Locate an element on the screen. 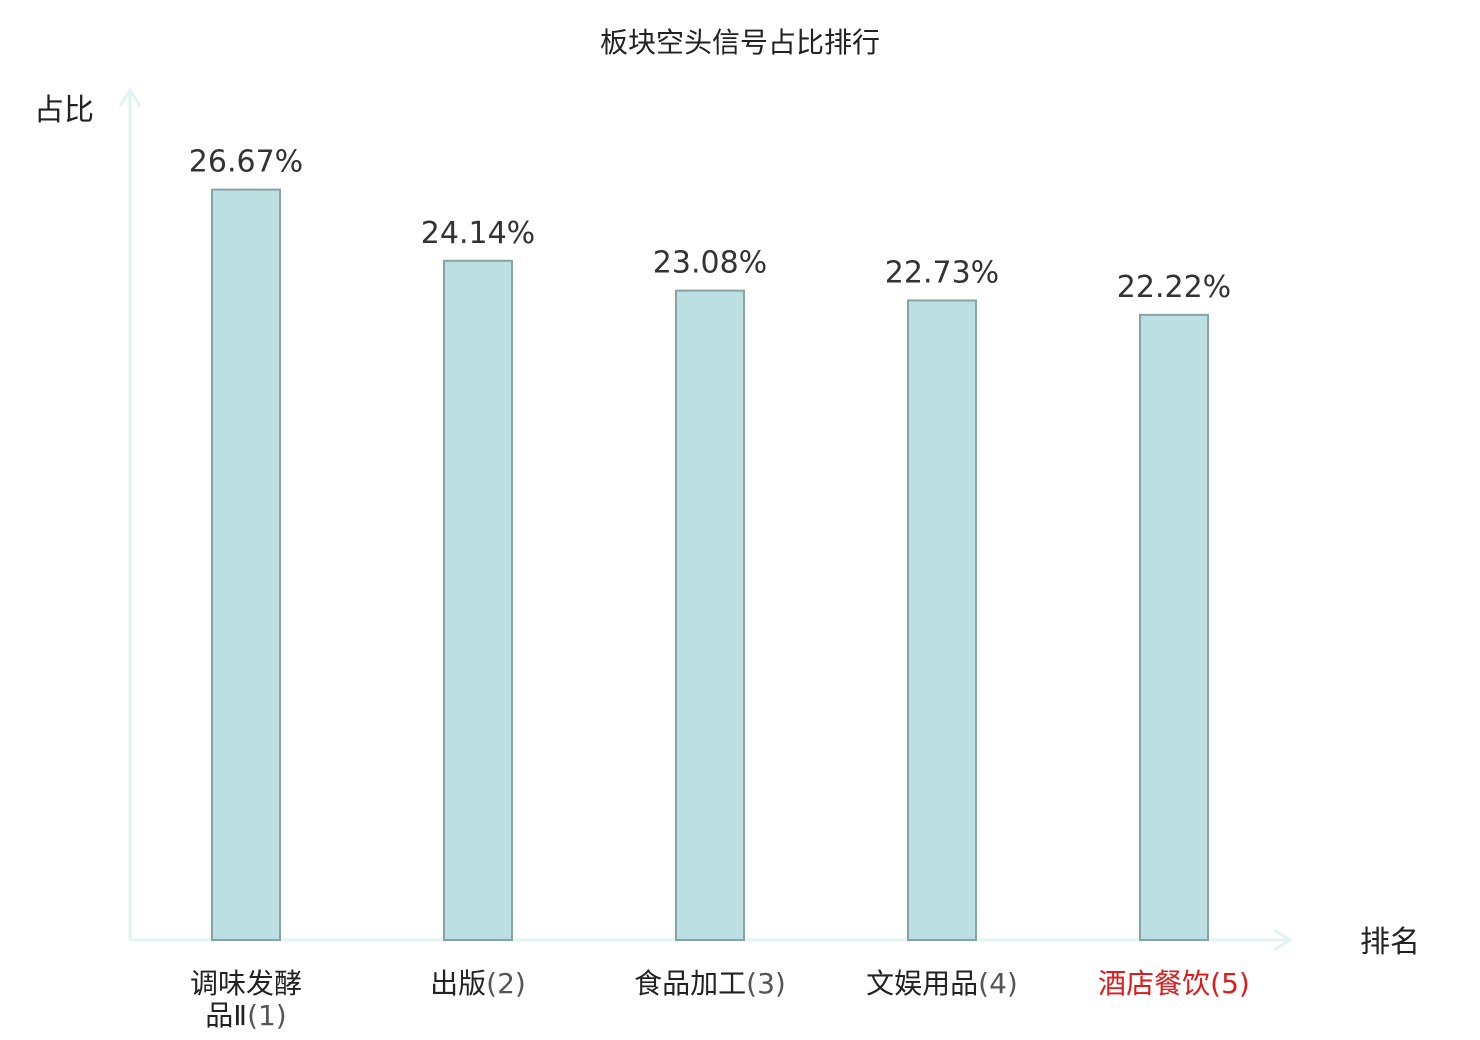 The image size is (1480, 1040). value-label: 26.67% is located at coordinates (246, 162).